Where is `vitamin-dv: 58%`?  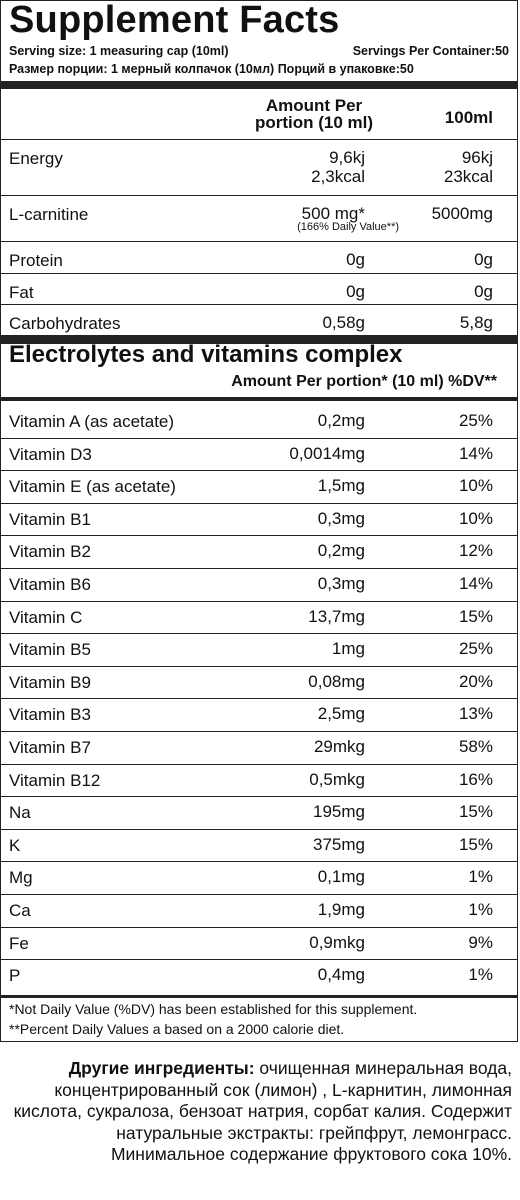 vitamin-dv: 58% is located at coordinates (475, 746).